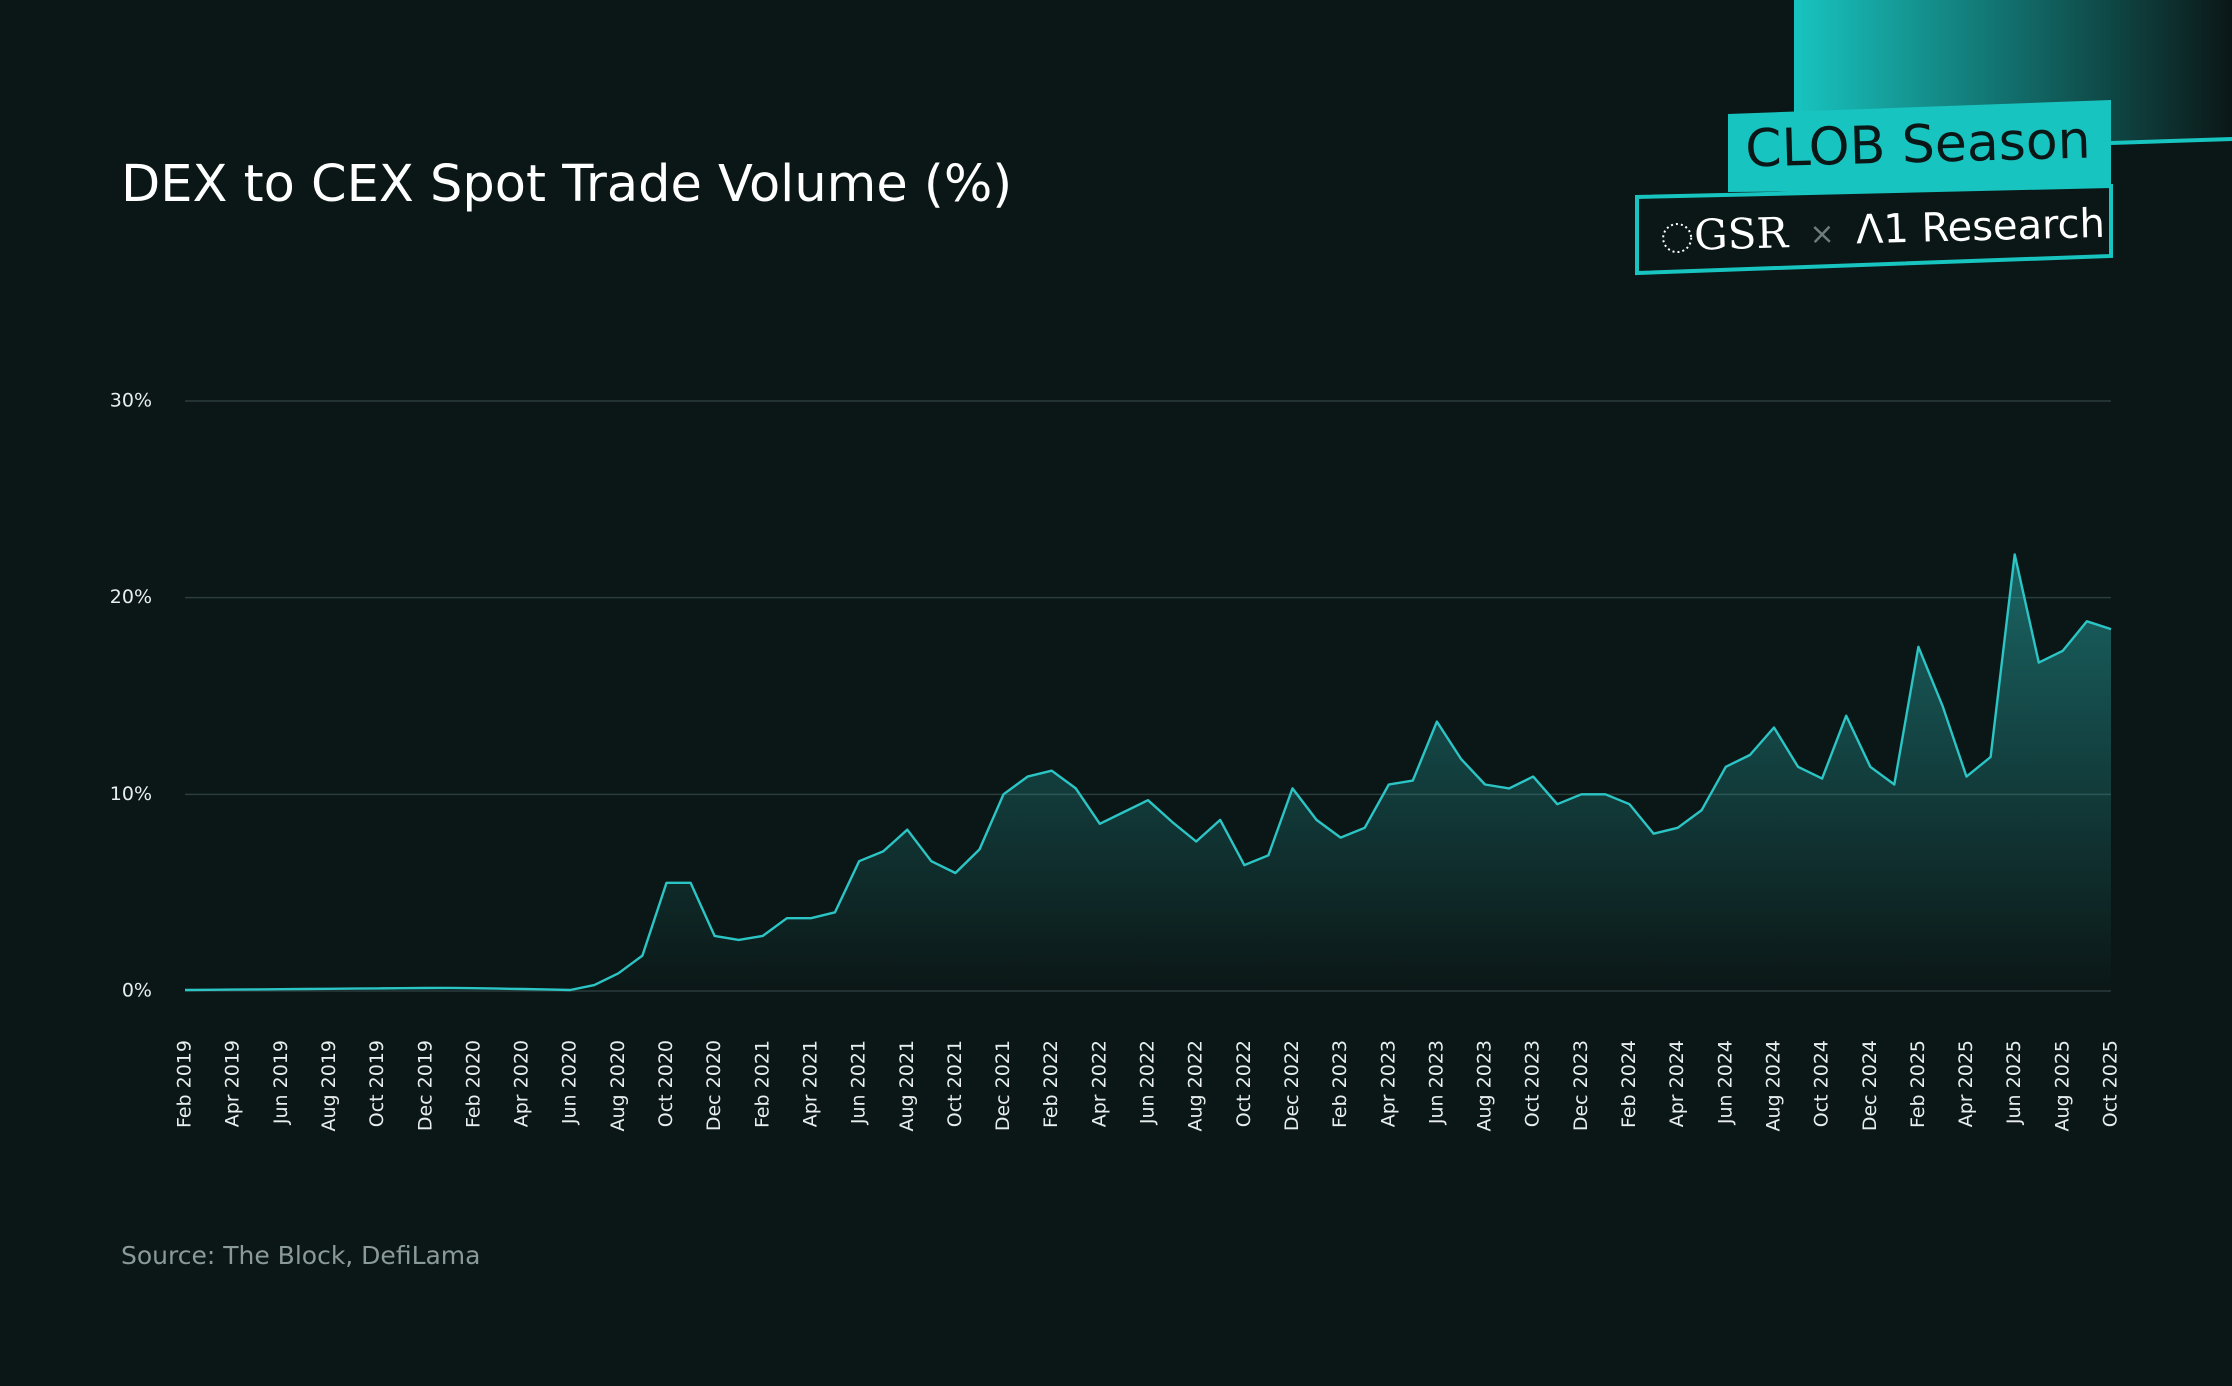 The image size is (2232, 1386). What do you see at coordinates (1677, 238) in the screenshot?
I see `gsr-icon` at bounding box center [1677, 238].